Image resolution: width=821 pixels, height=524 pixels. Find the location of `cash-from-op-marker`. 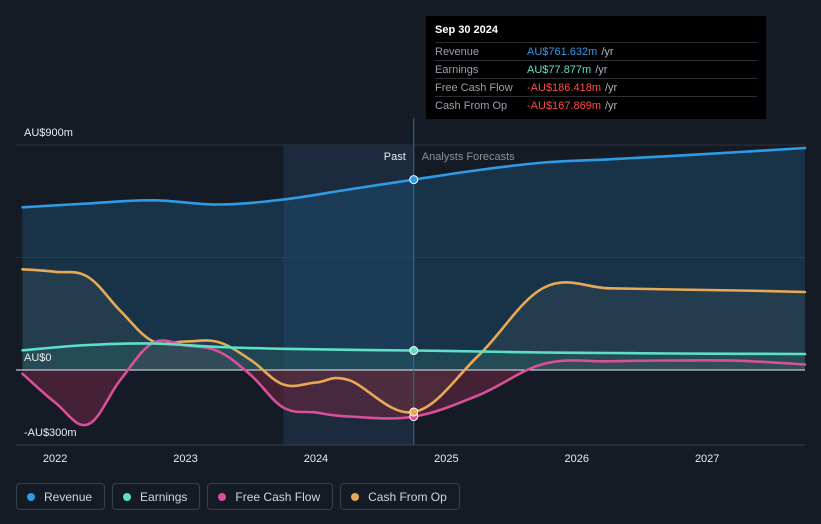

cash-from-op-marker is located at coordinates (414, 412).